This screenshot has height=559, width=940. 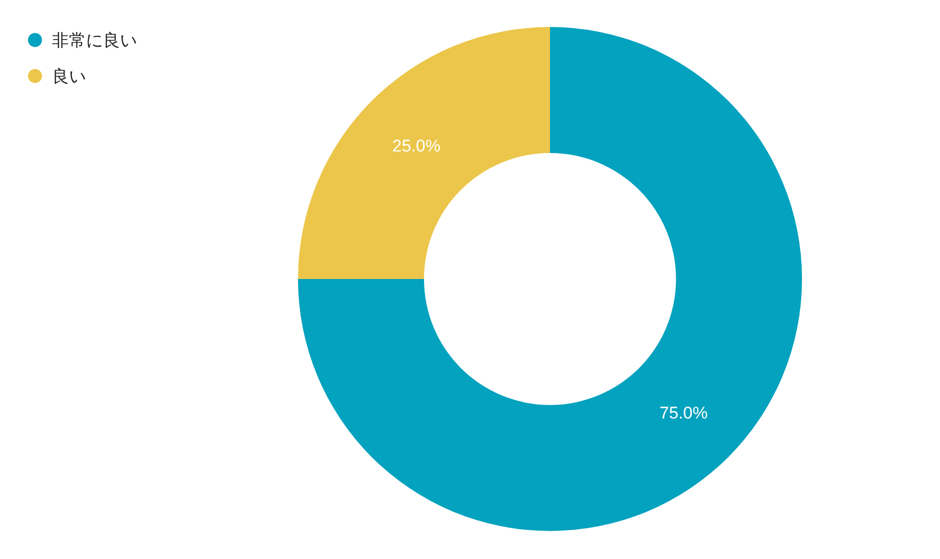 I want to click on data-label: 25.0%, so click(x=416, y=146).